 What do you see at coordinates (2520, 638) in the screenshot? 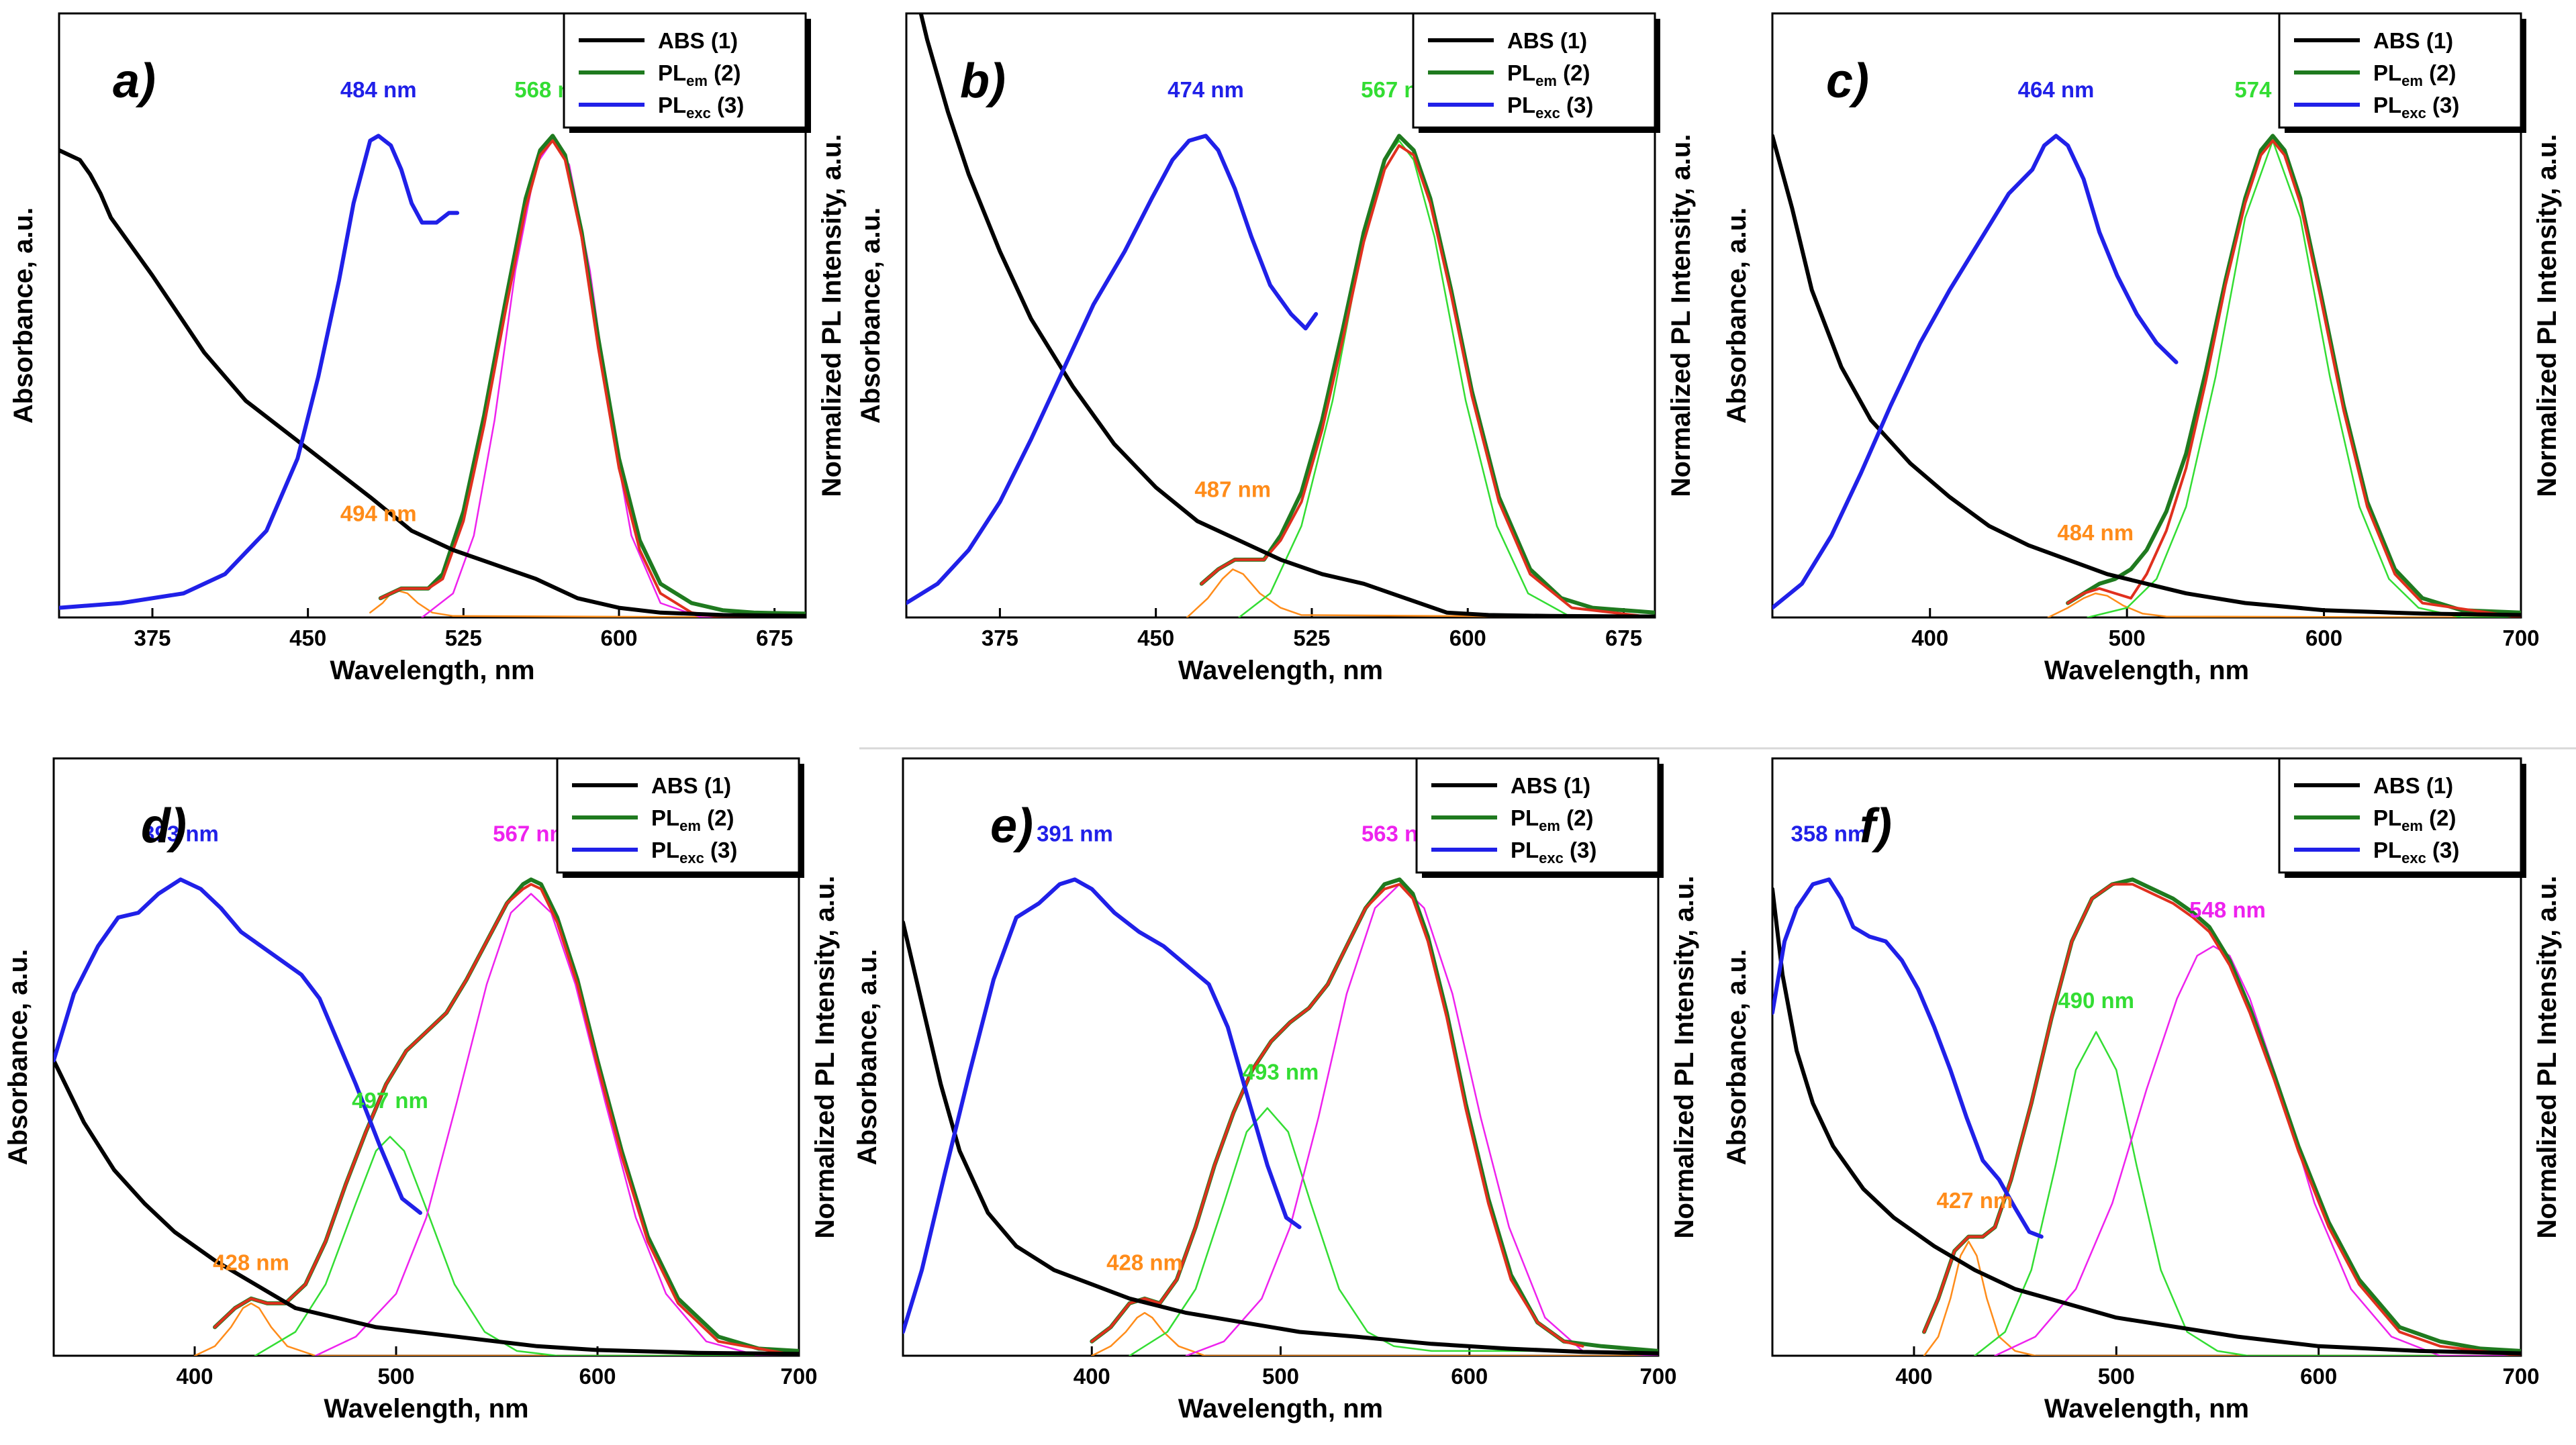
I see `x-tick-label-c-700: 700` at bounding box center [2520, 638].